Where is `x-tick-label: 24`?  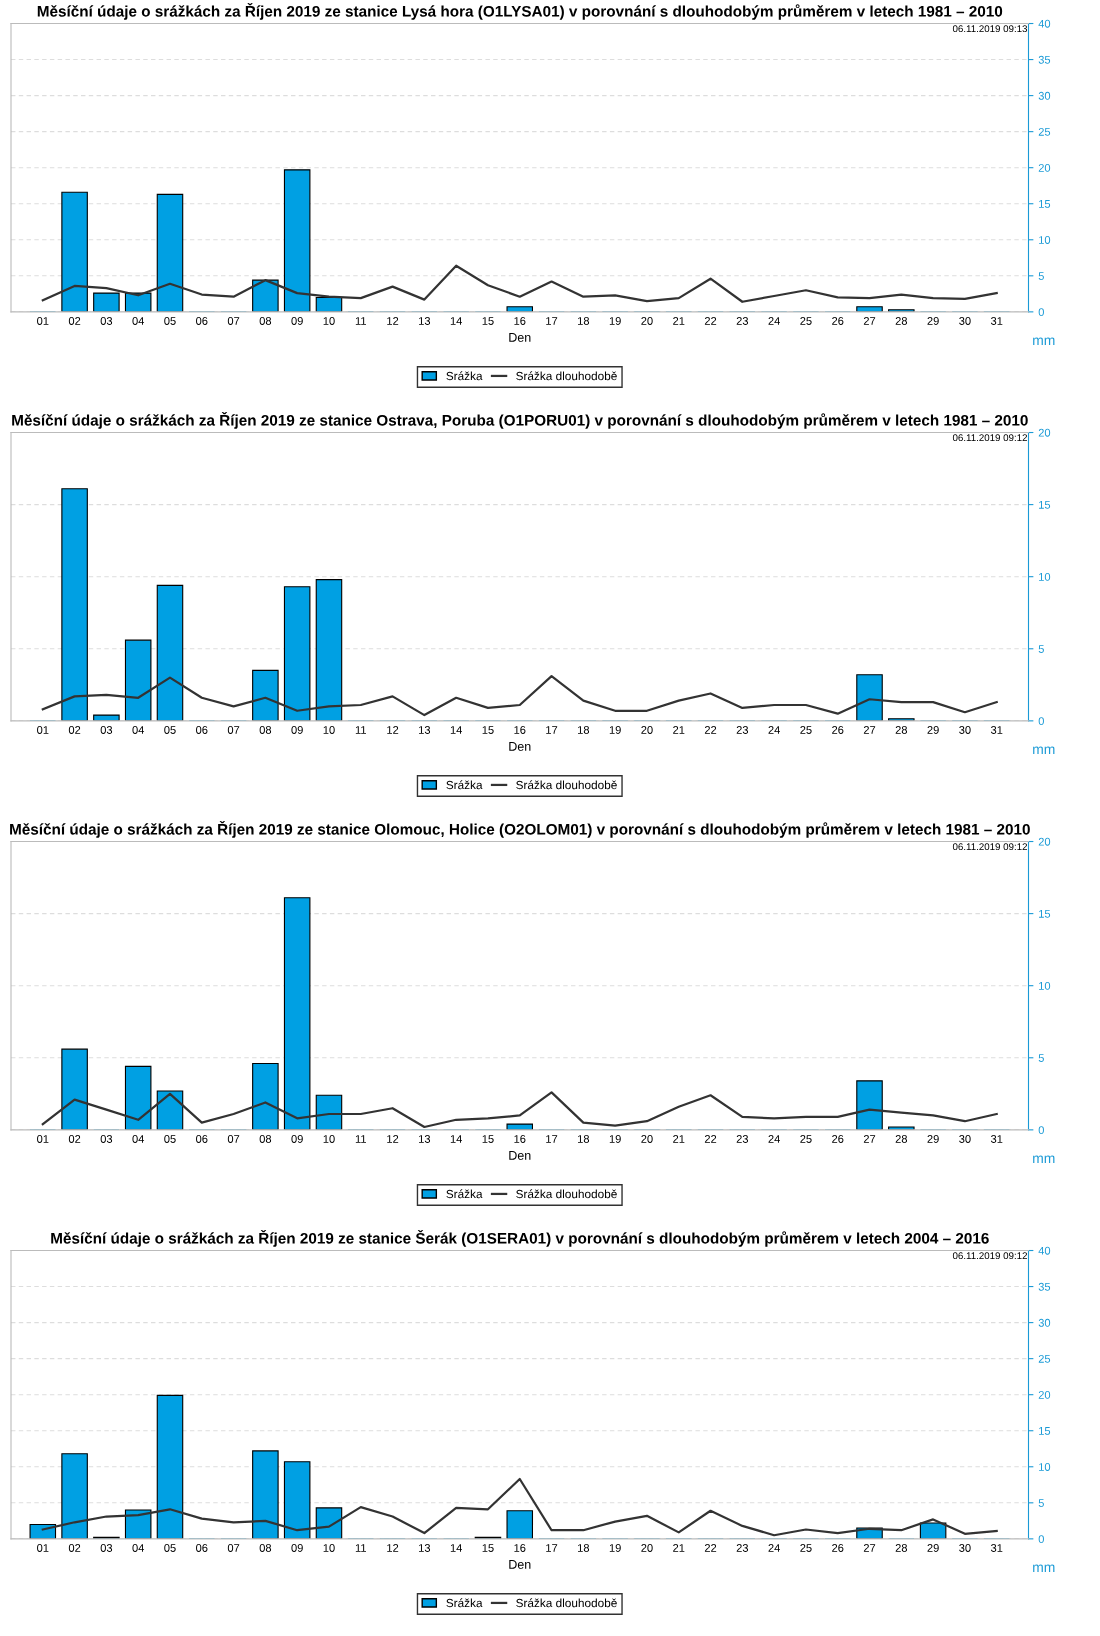 x-tick-label: 24 is located at coordinates (774, 730).